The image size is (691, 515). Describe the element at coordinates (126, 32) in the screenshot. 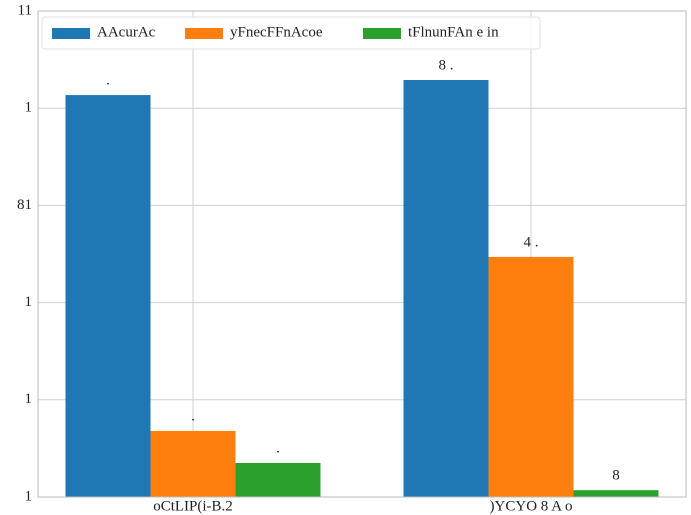

I see `legend-label: AAcurAc` at that location.